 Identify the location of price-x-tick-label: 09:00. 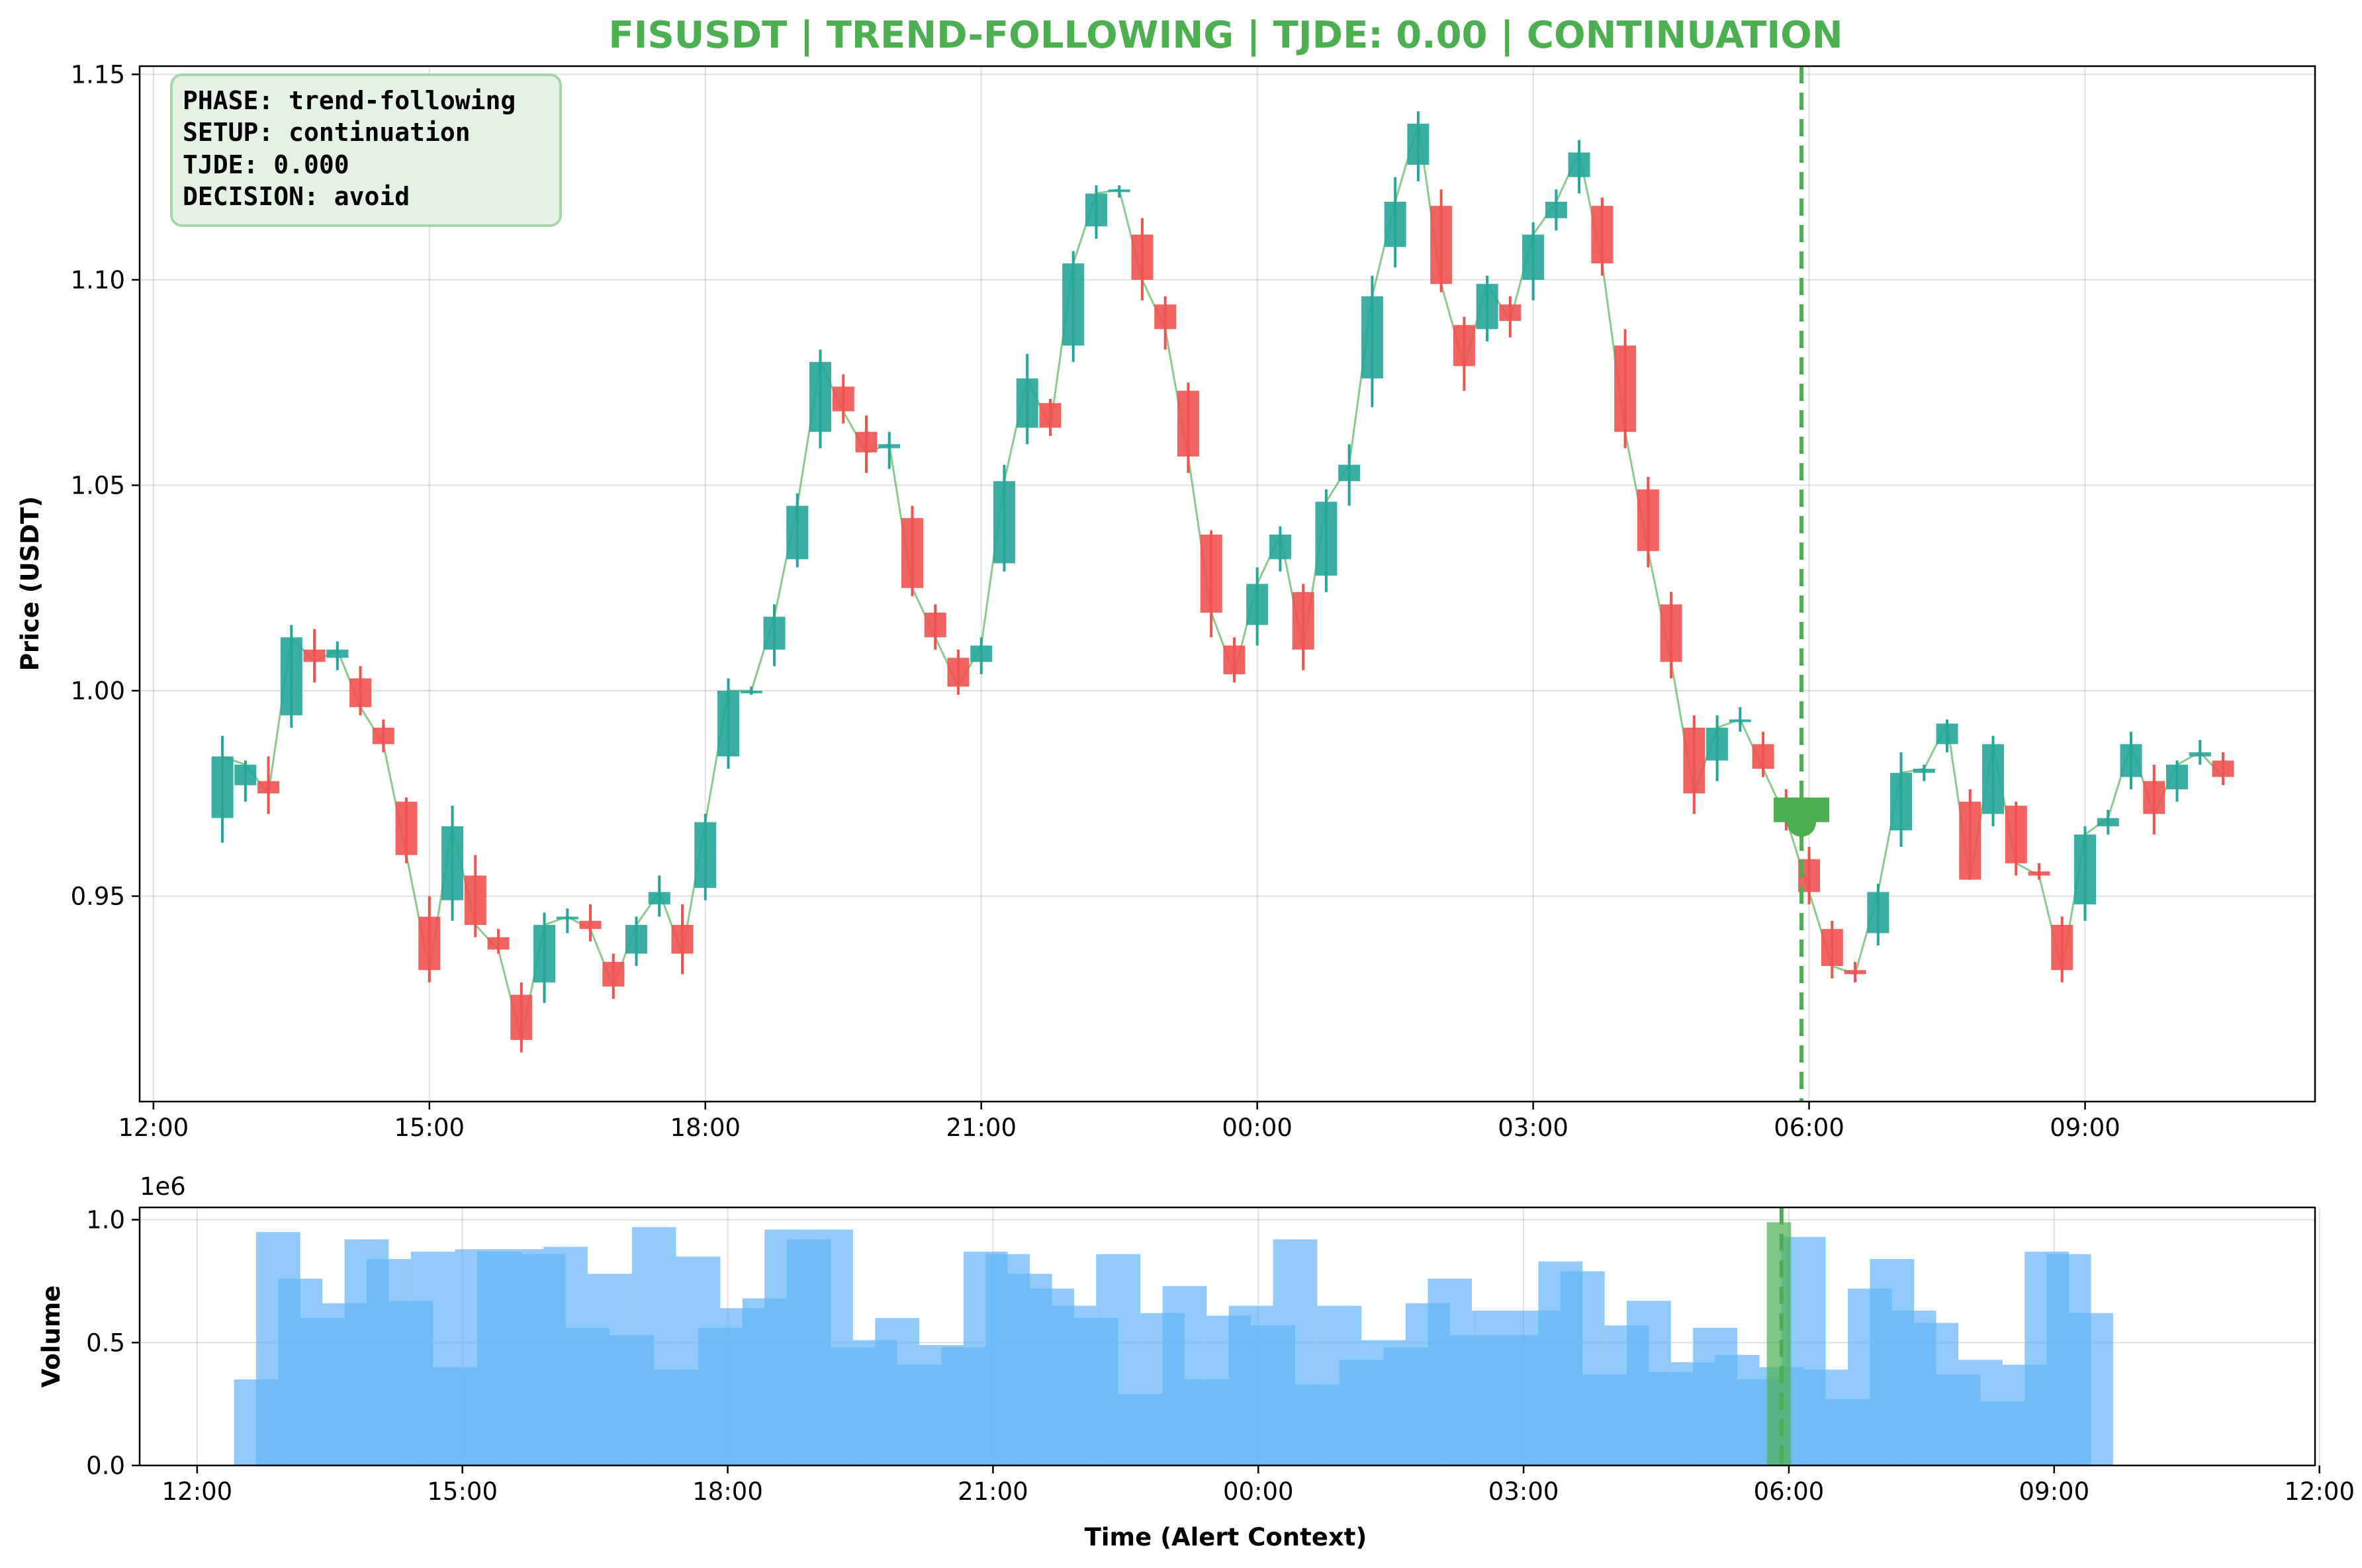
(2085, 1127).